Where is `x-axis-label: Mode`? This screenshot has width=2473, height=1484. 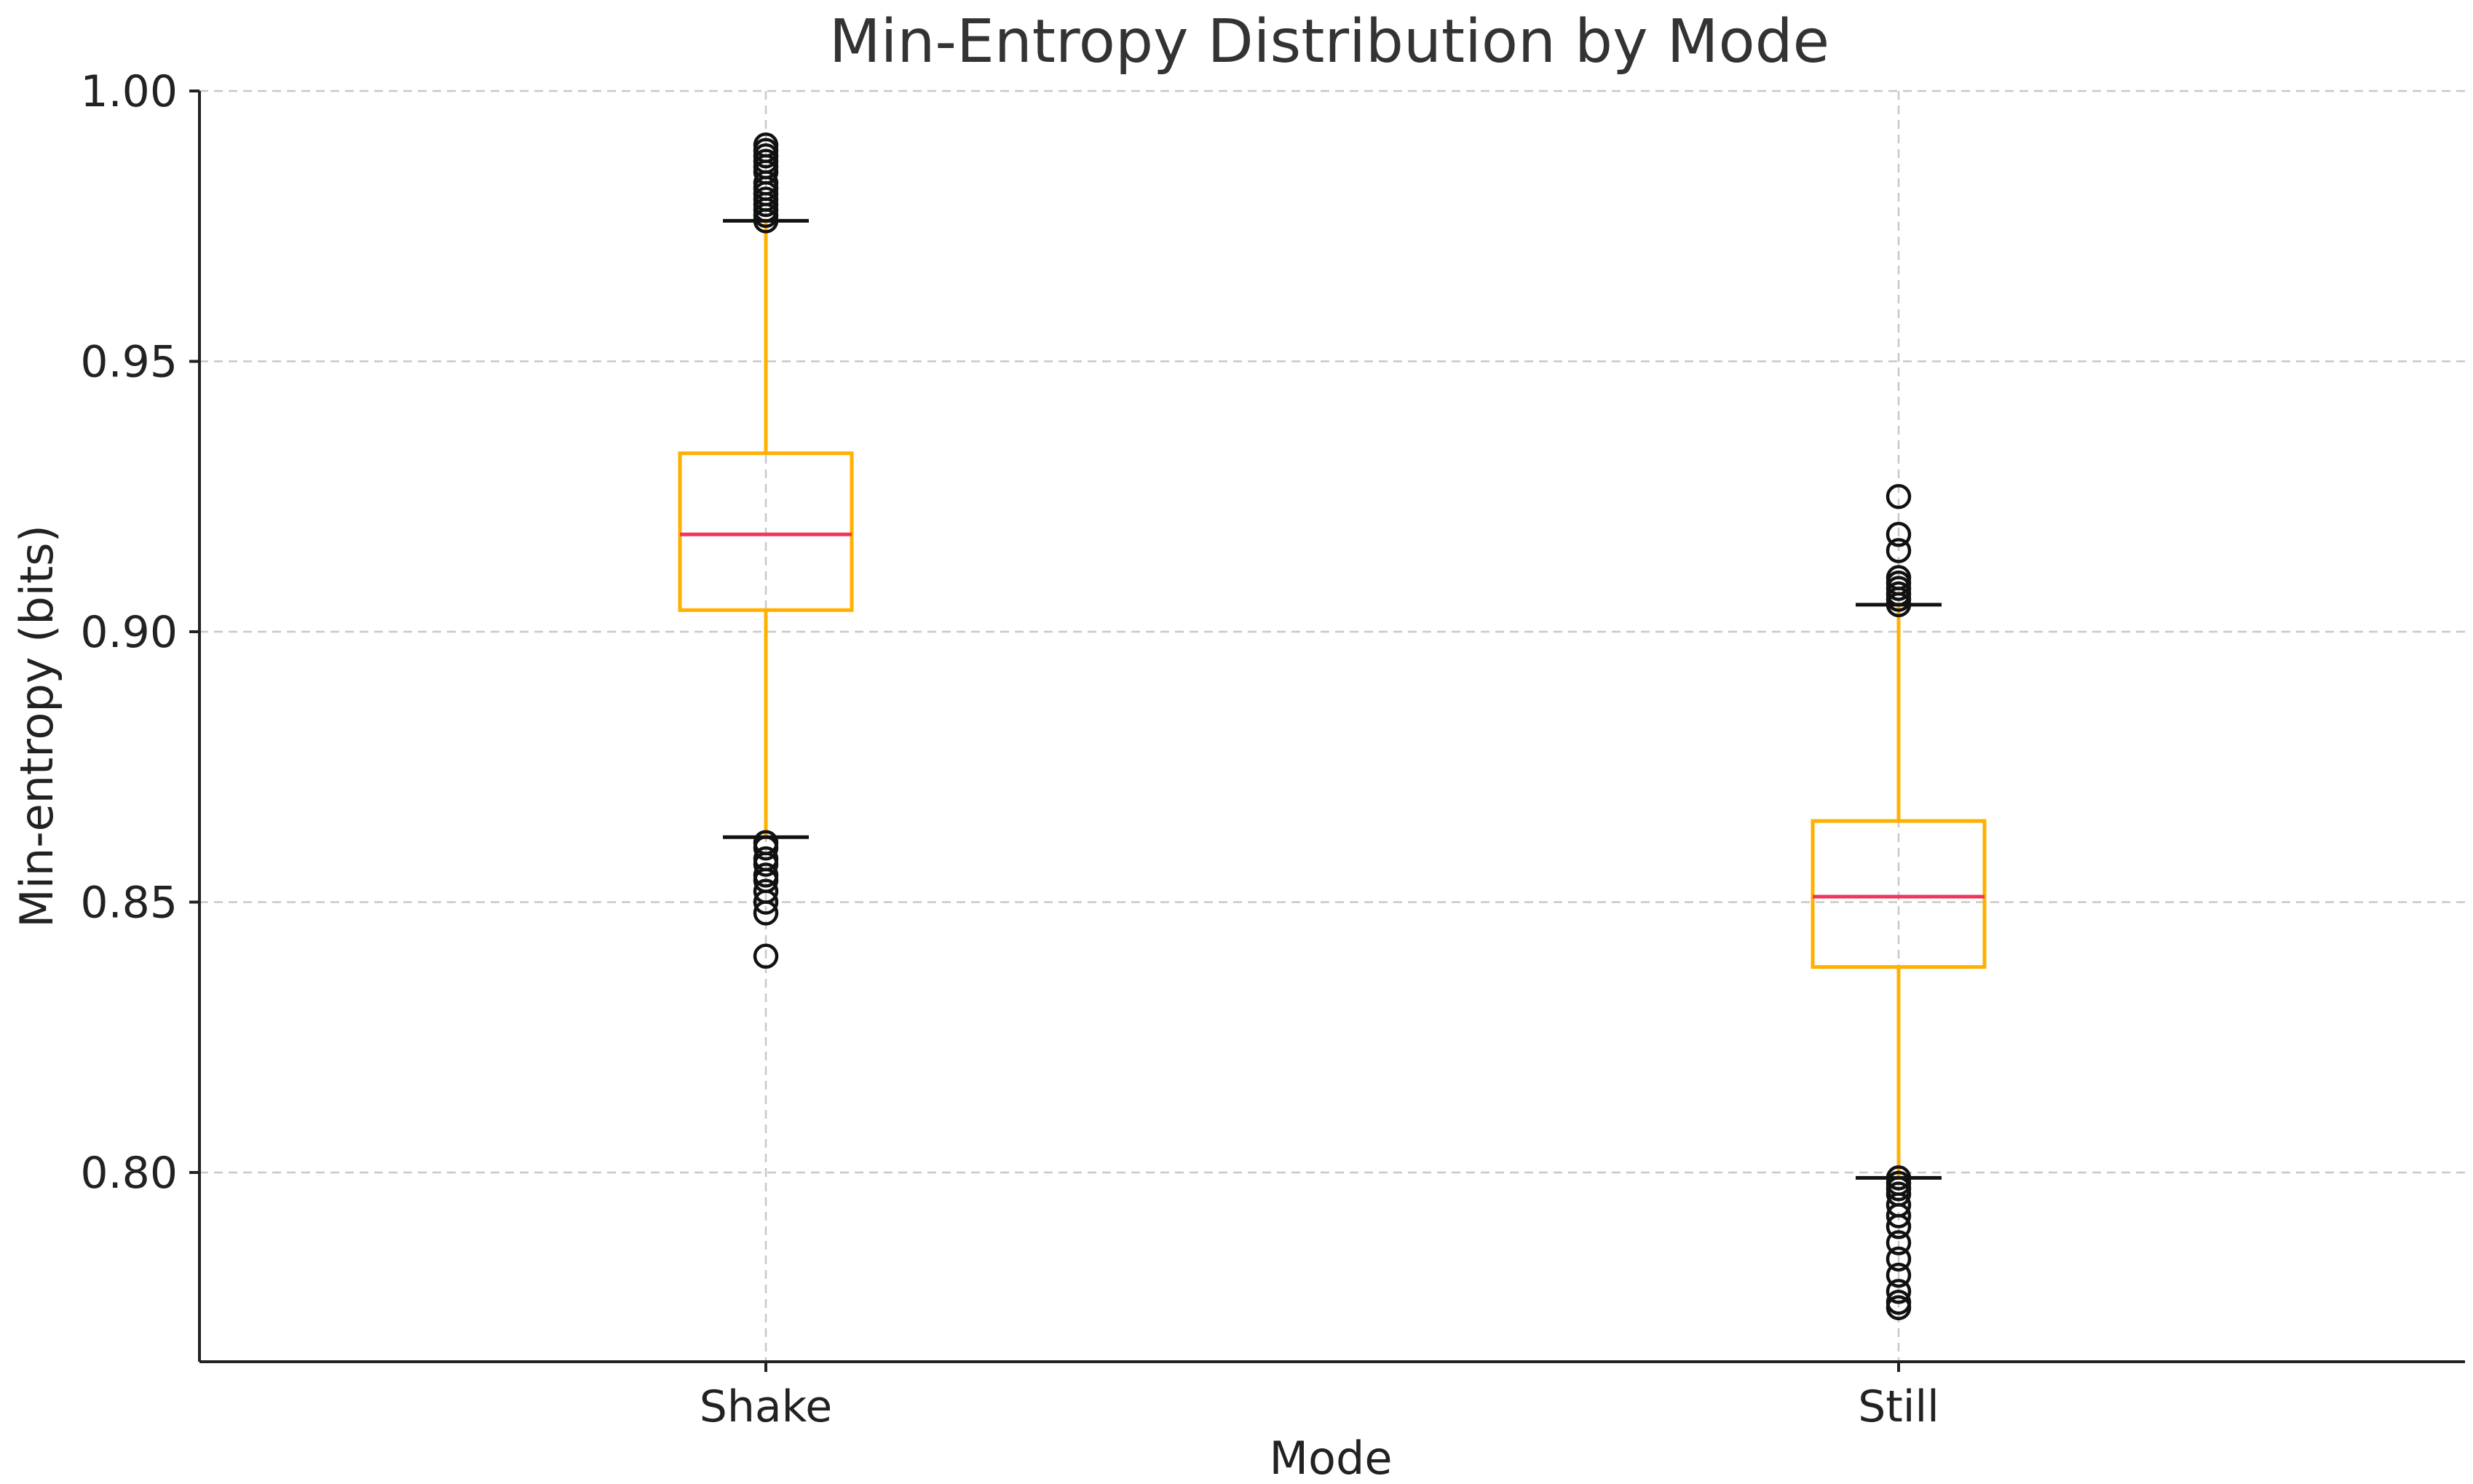 x-axis-label: Mode is located at coordinates (1331, 1458).